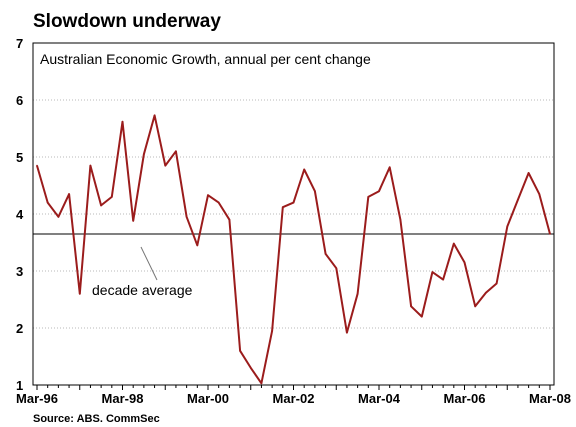  I want to click on y-tick-label: 5, so click(19, 157).